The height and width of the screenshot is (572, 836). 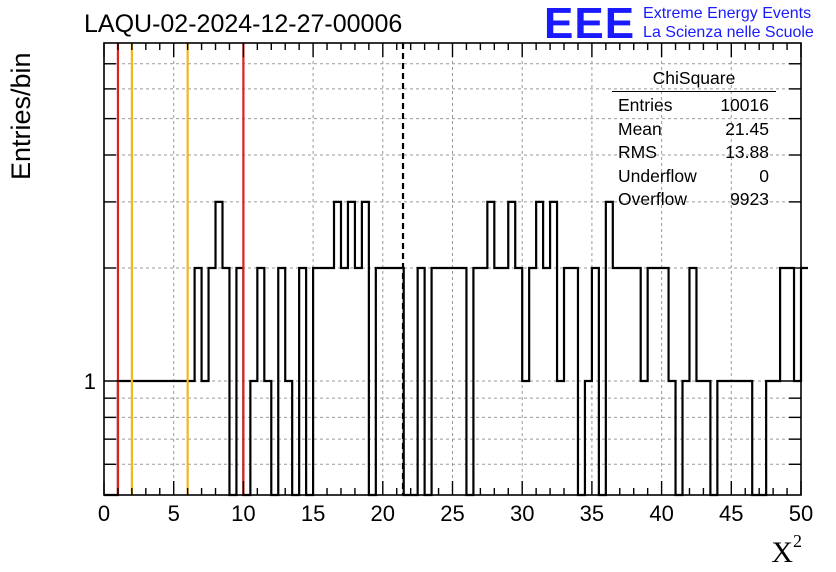 What do you see at coordinates (637, 152) in the screenshot?
I see `stats-label: RMS` at bounding box center [637, 152].